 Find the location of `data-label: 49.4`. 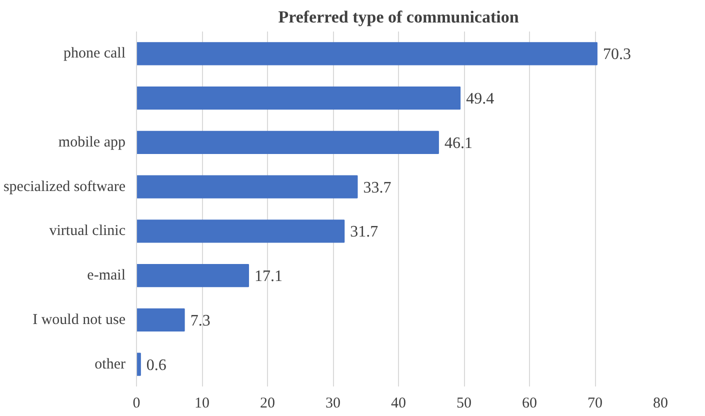

data-label: 49.4 is located at coordinates (480, 99).